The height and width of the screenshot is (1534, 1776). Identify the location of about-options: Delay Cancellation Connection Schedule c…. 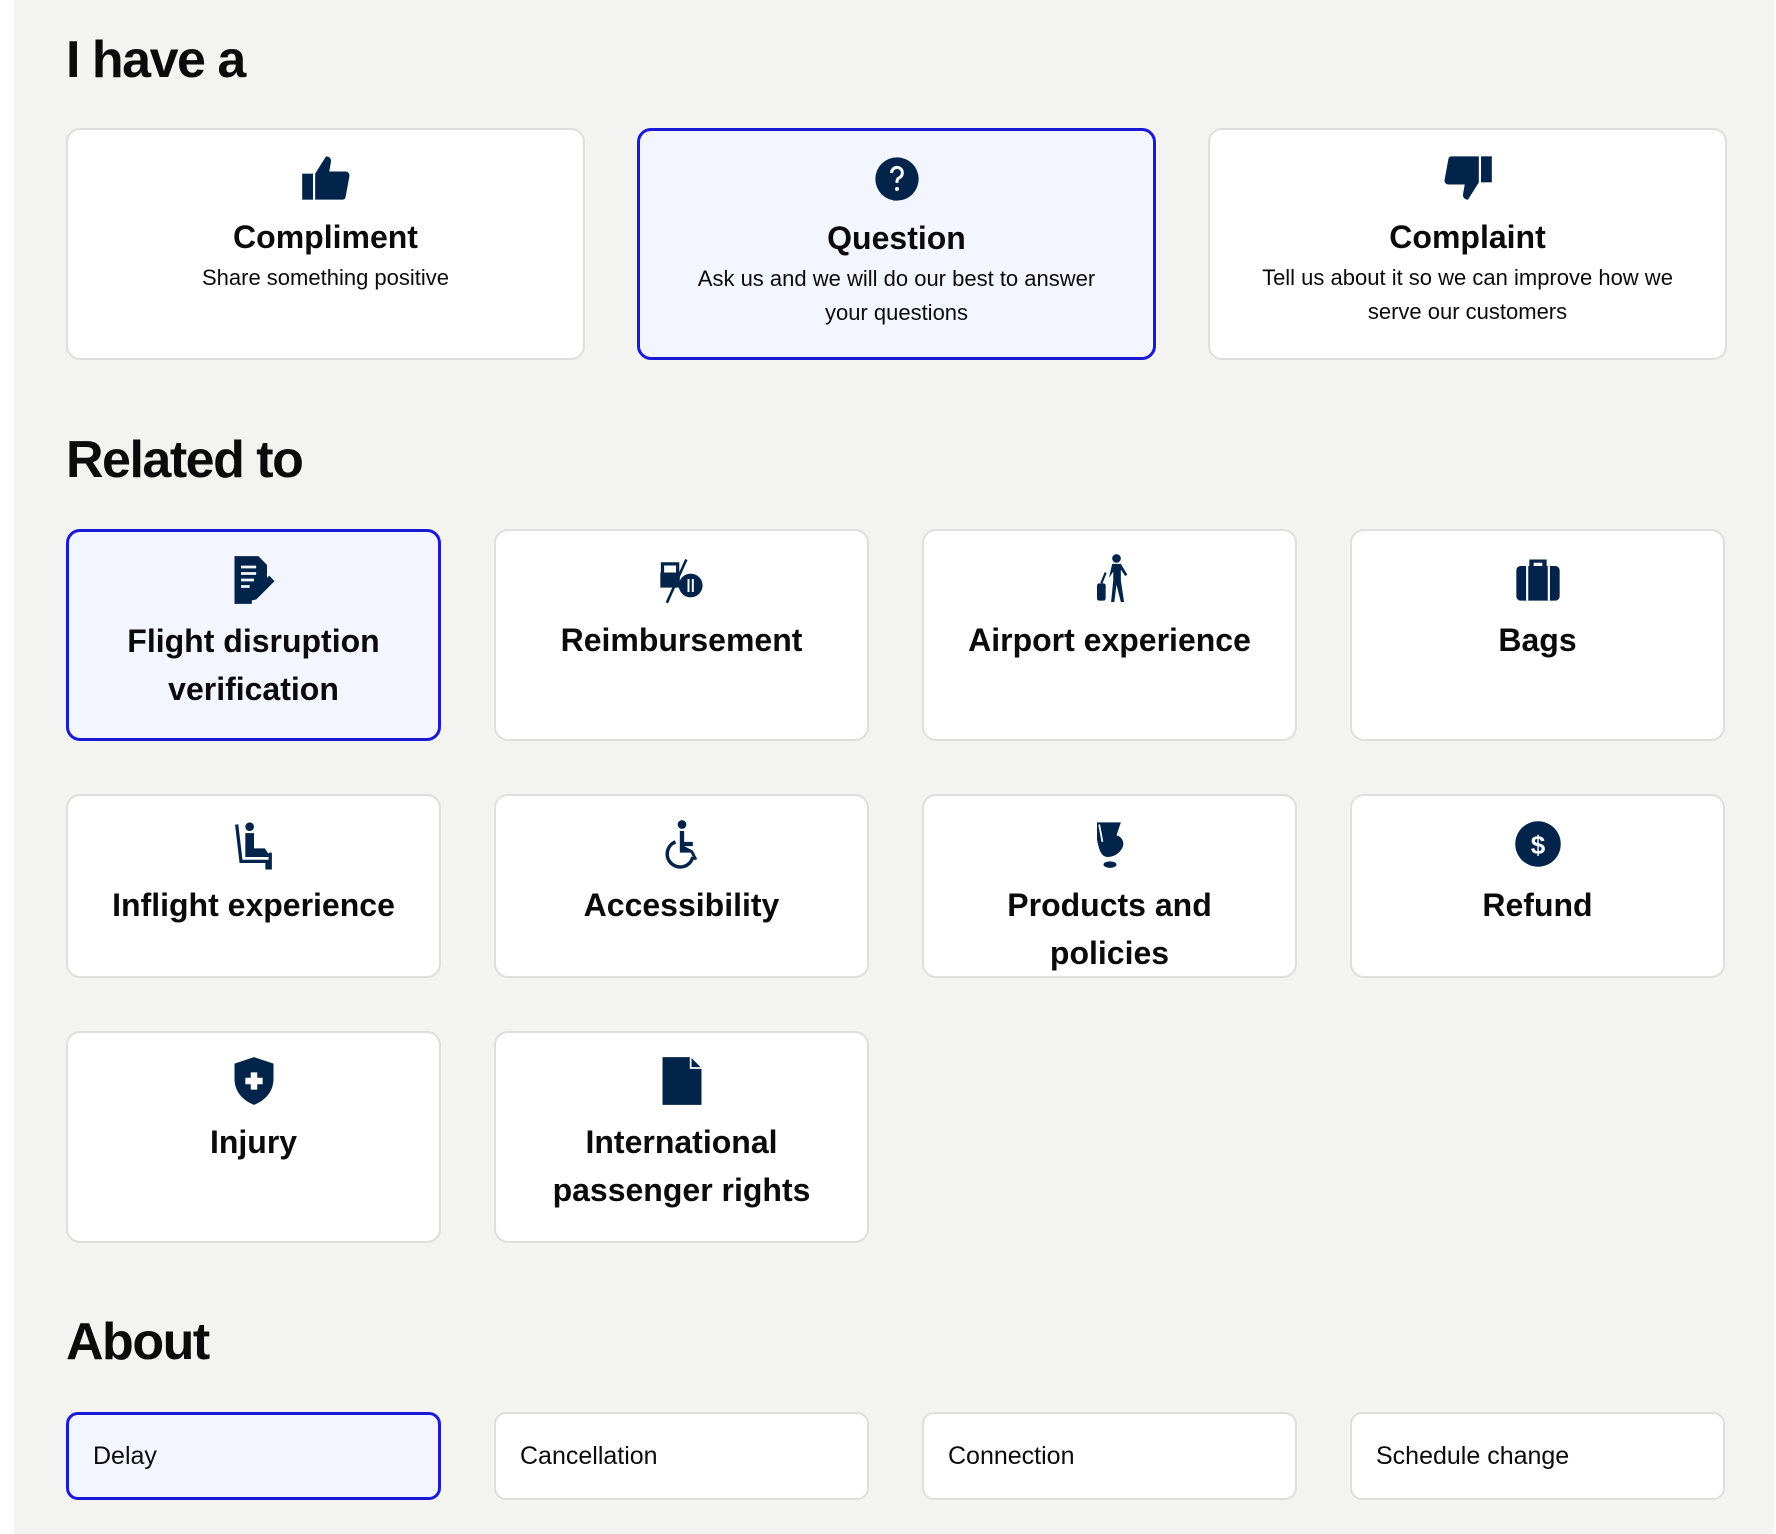
(895, 1456).